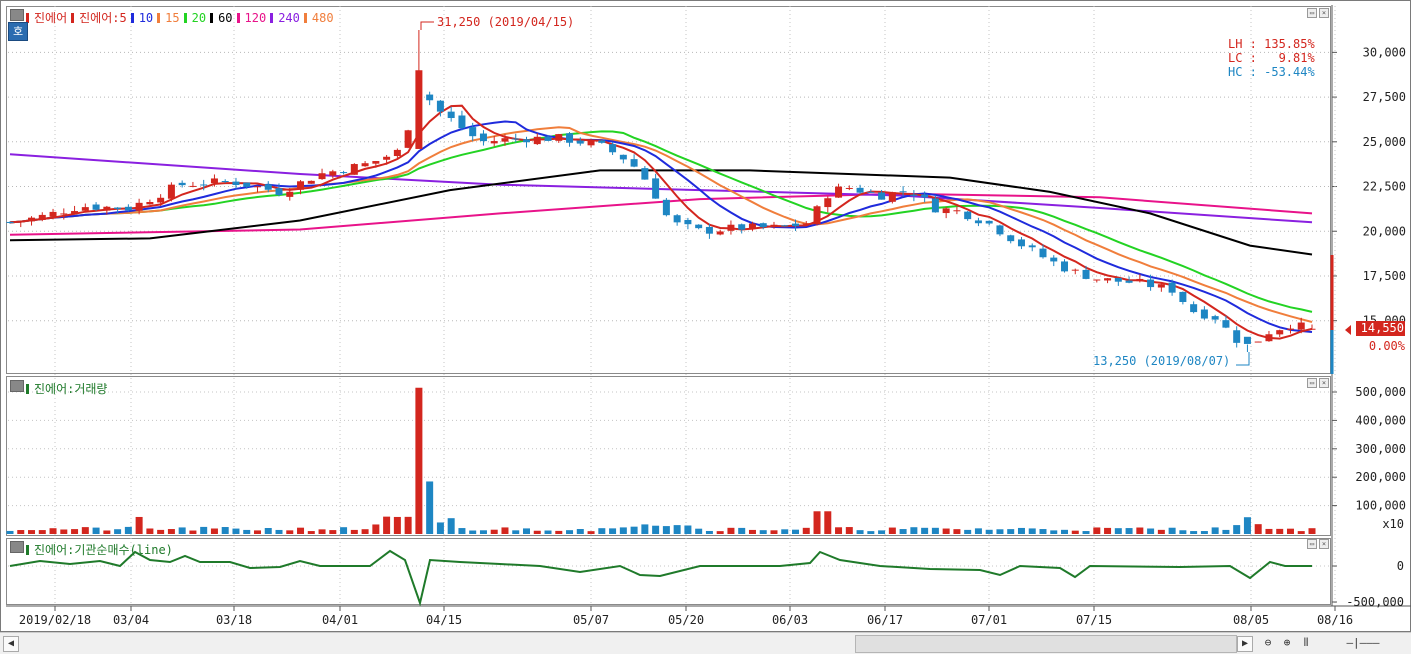 This screenshot has height=654, width=1411. I want to click on volume-legend-swatch, so click(27, 388).